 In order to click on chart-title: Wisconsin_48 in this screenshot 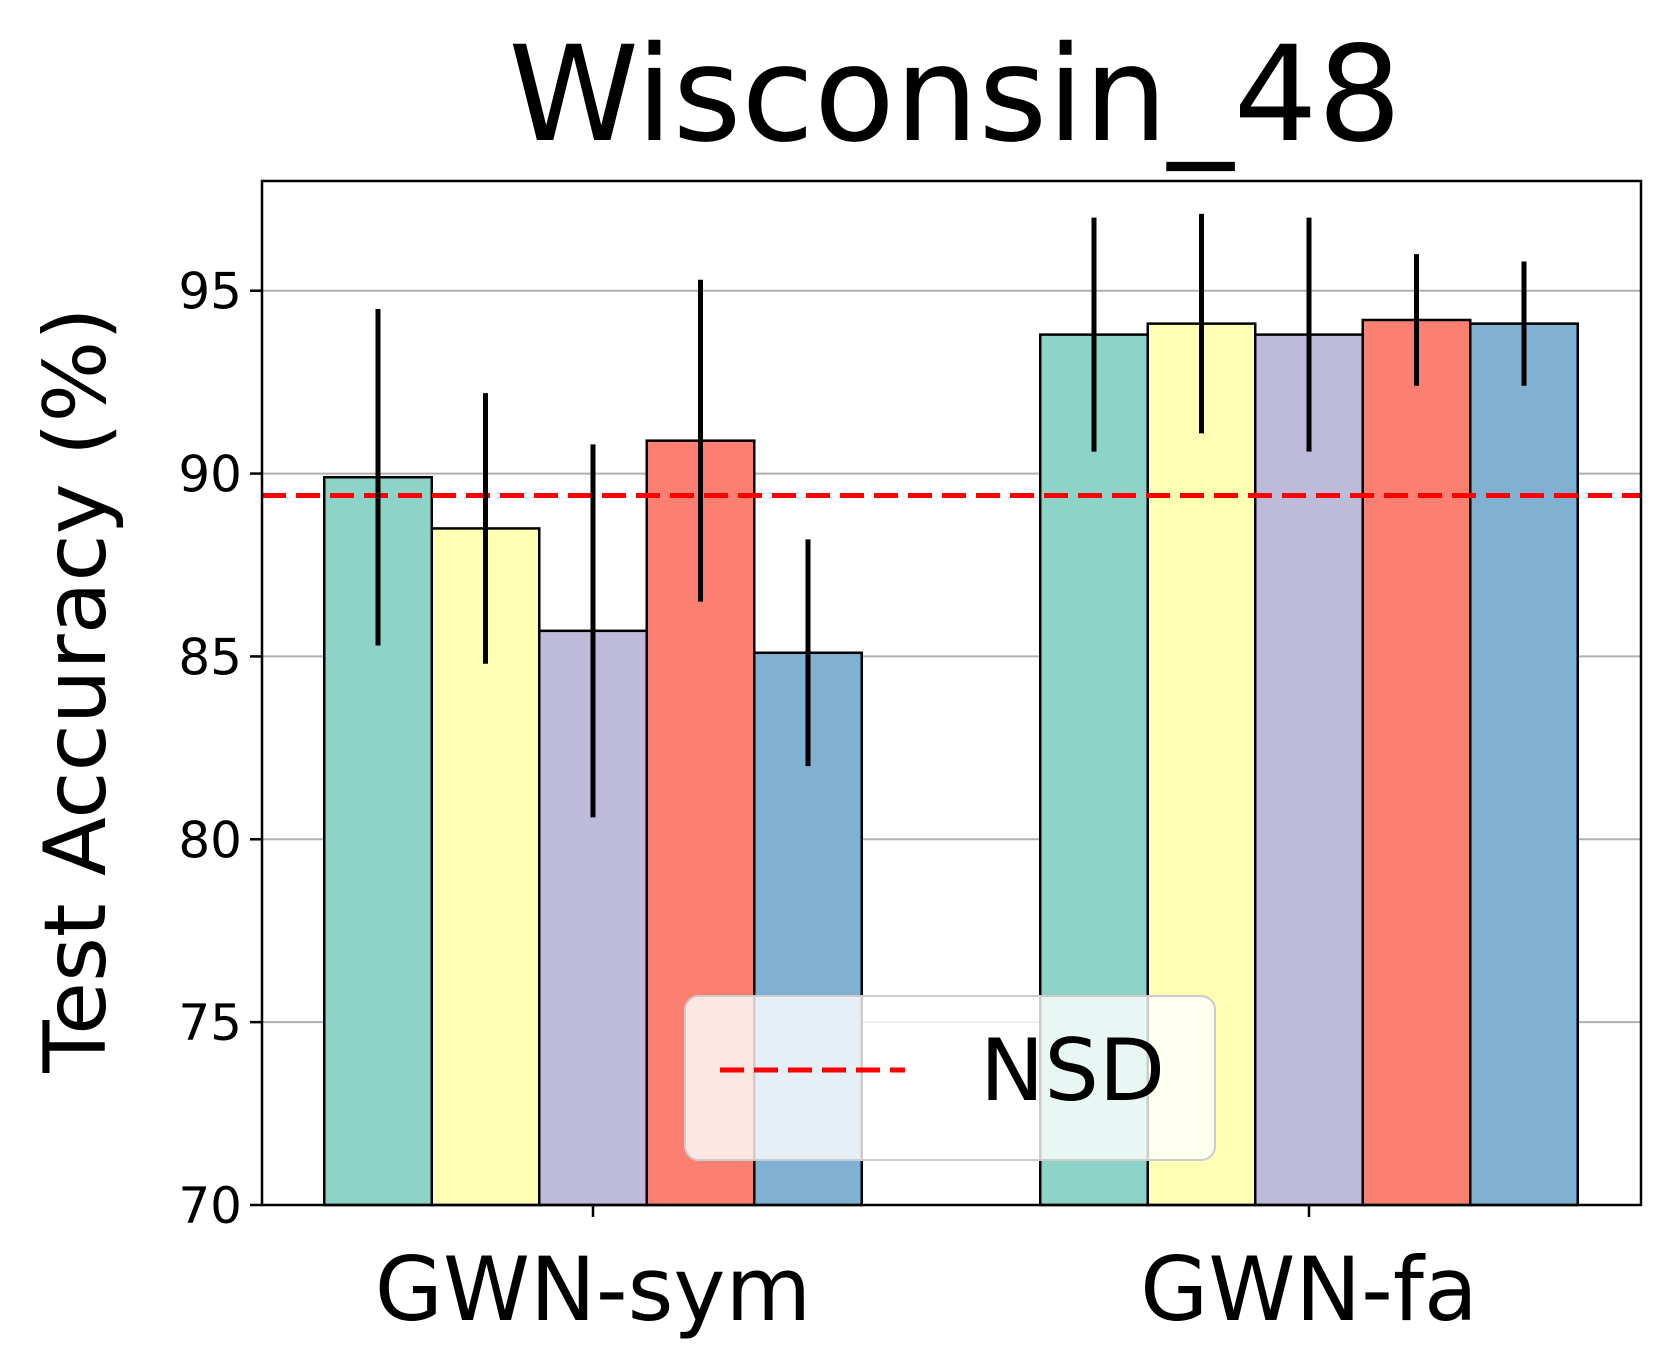, I will do `click(954, 95)`.